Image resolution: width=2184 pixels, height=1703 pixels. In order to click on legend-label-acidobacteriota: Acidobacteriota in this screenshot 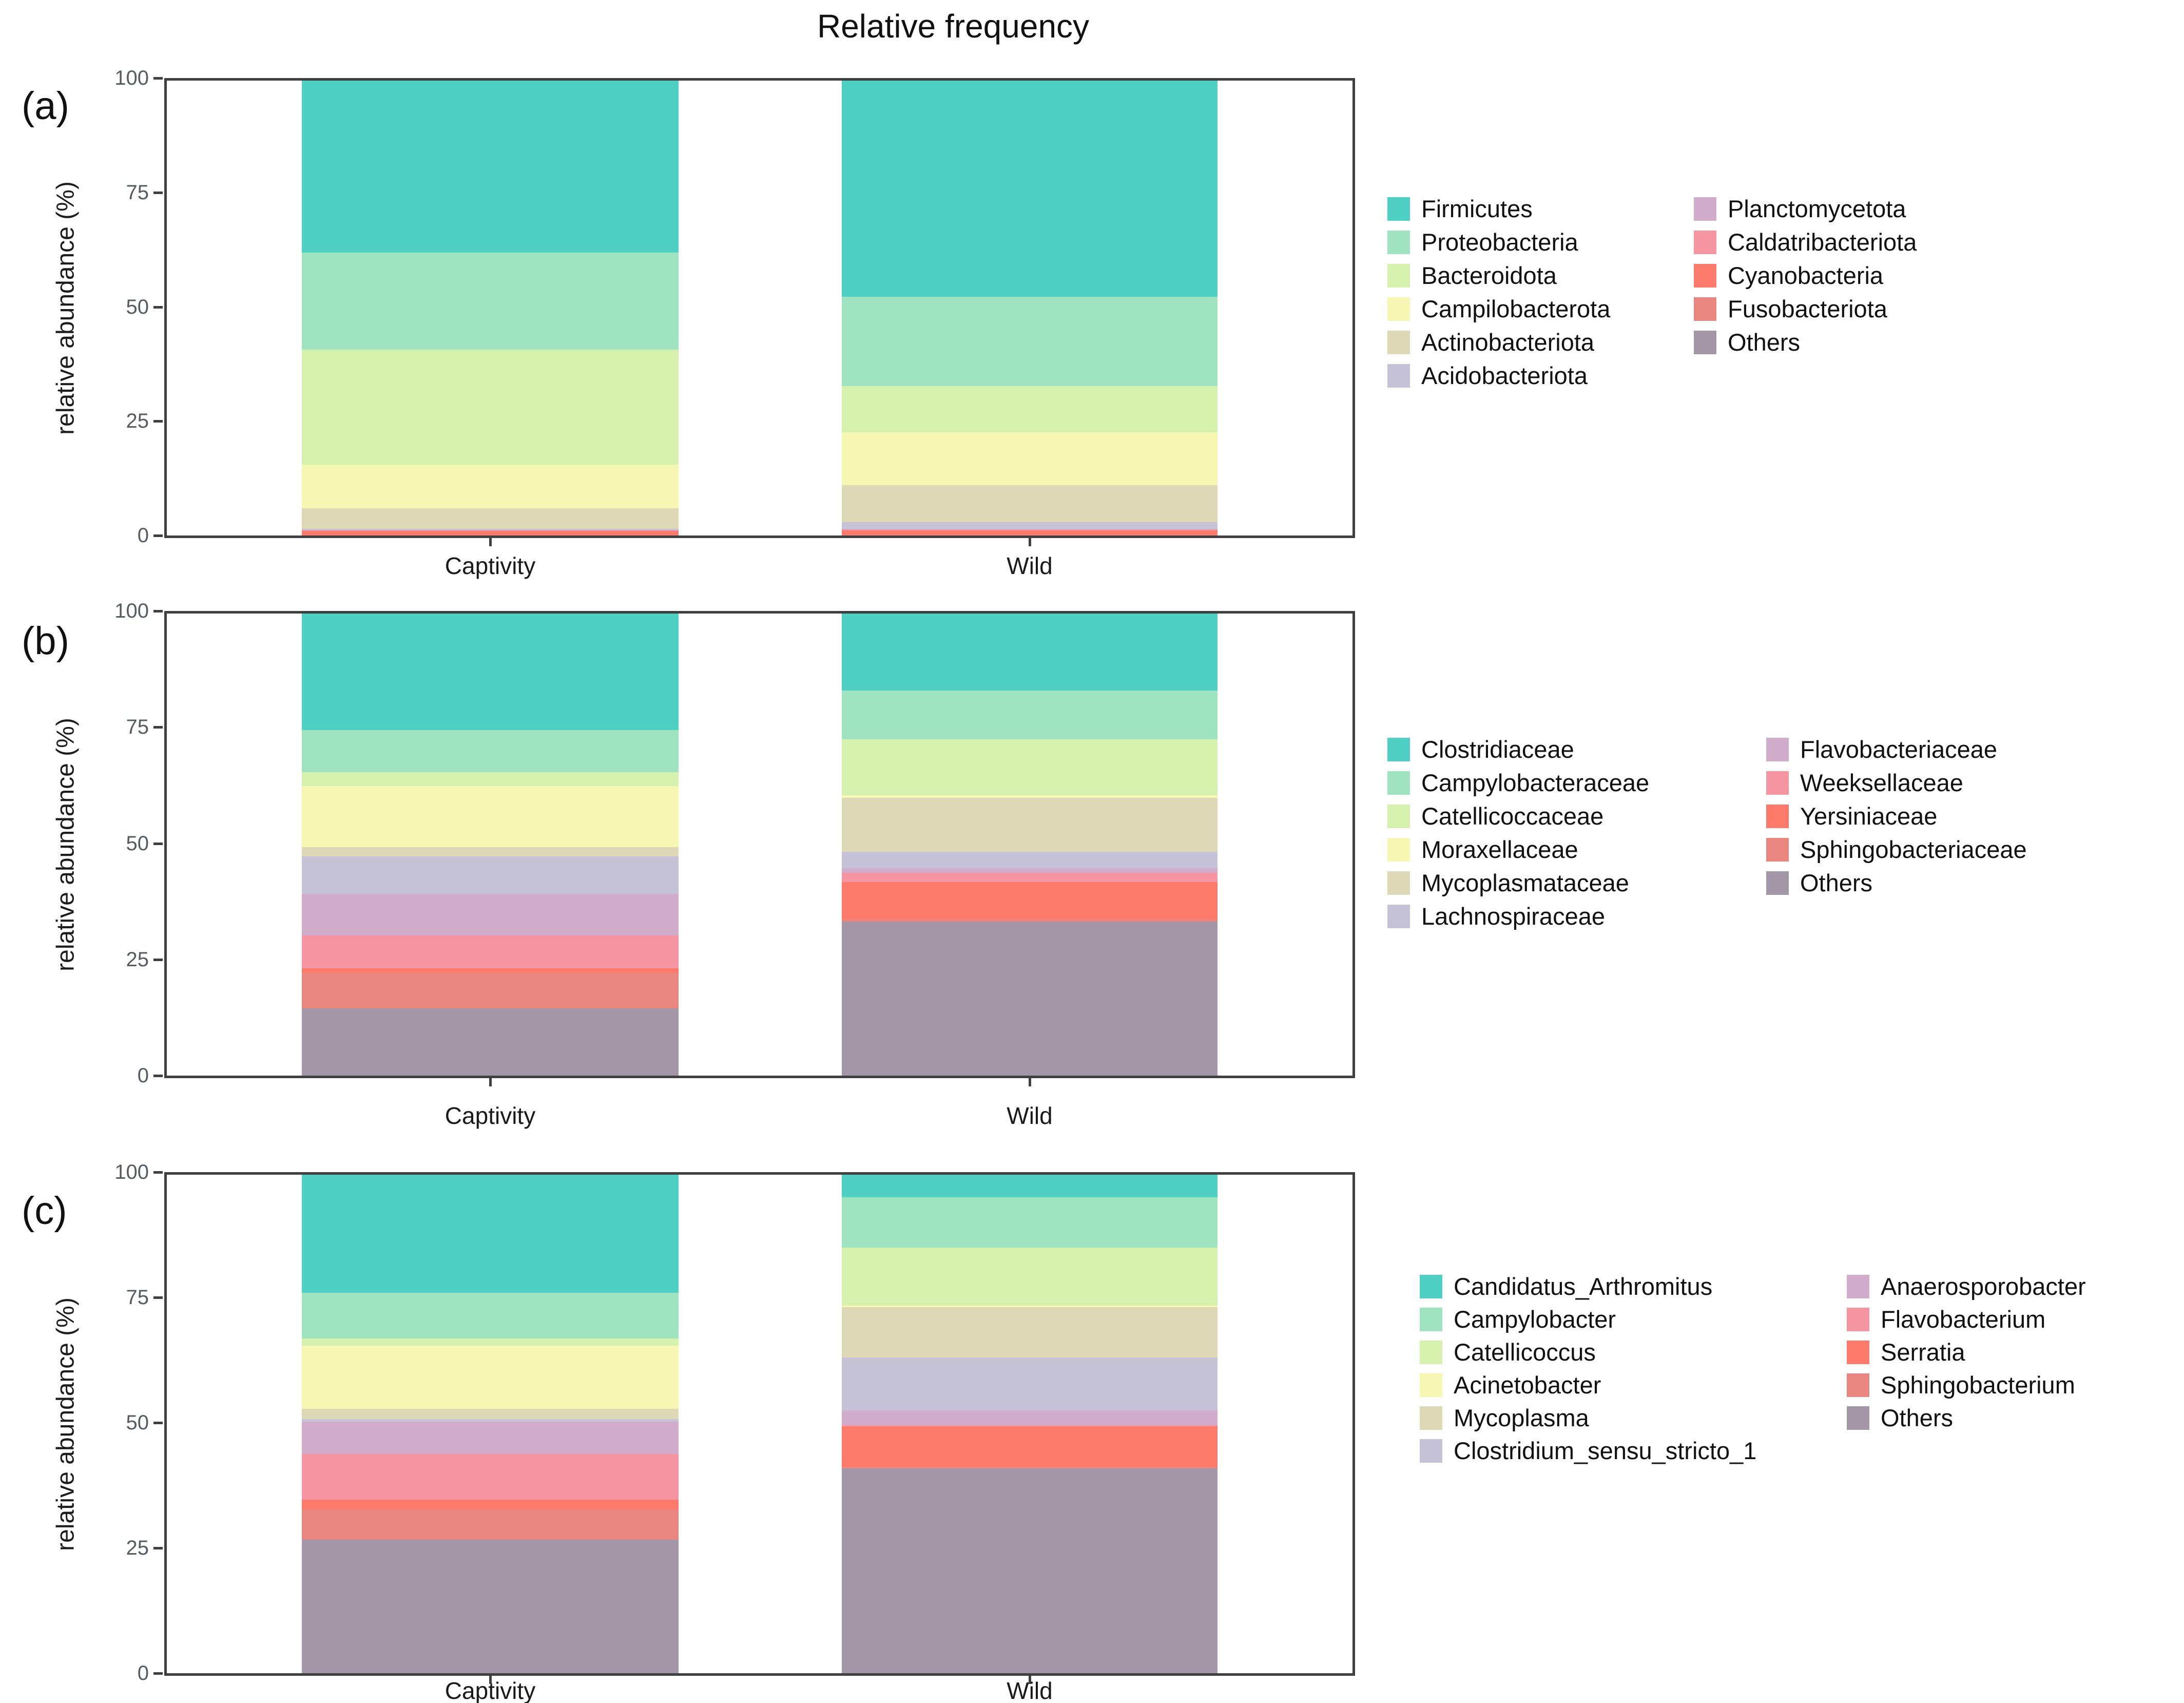, I will do `click(1504, 376)`.